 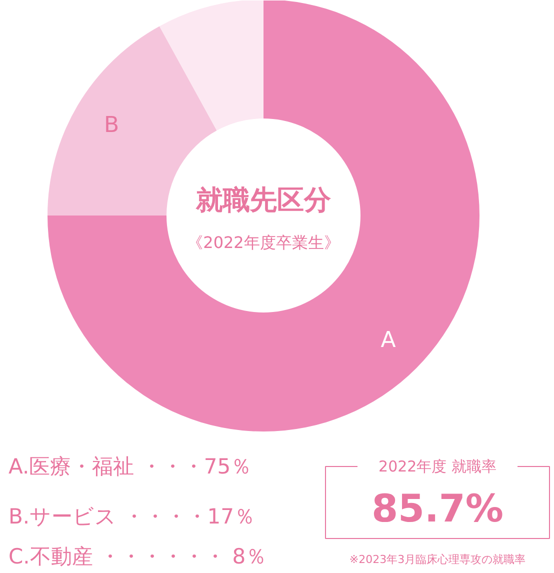 I want to click on text: C.不動産 ・・・・・・ 8％, so click(x=137, y=556).